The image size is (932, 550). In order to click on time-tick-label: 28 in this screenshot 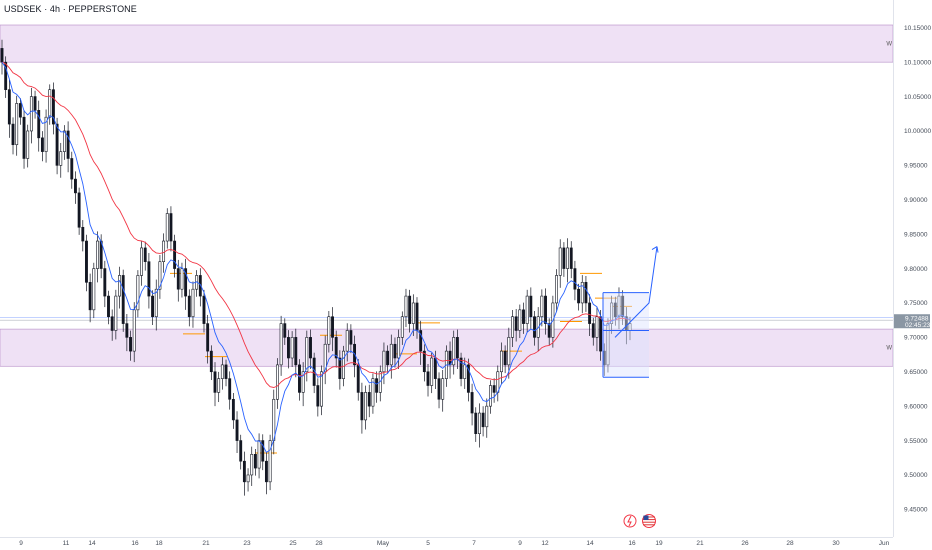, I will do `click(790, 543)`.